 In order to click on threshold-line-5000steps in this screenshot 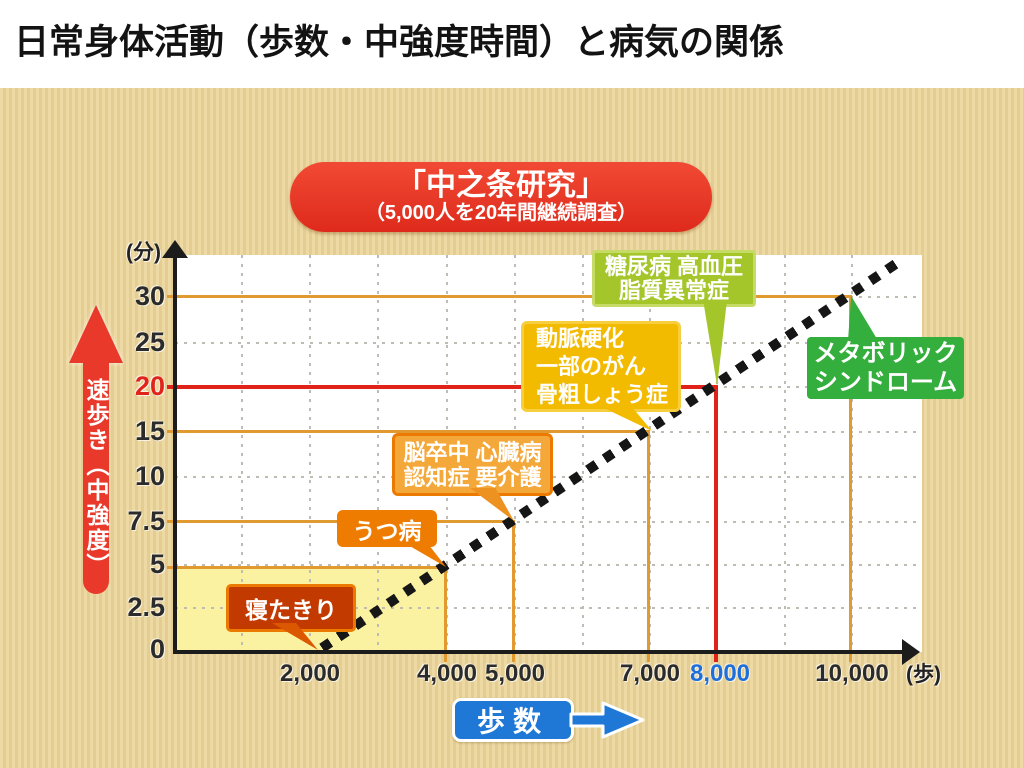, I will do `click(513, 591)`.